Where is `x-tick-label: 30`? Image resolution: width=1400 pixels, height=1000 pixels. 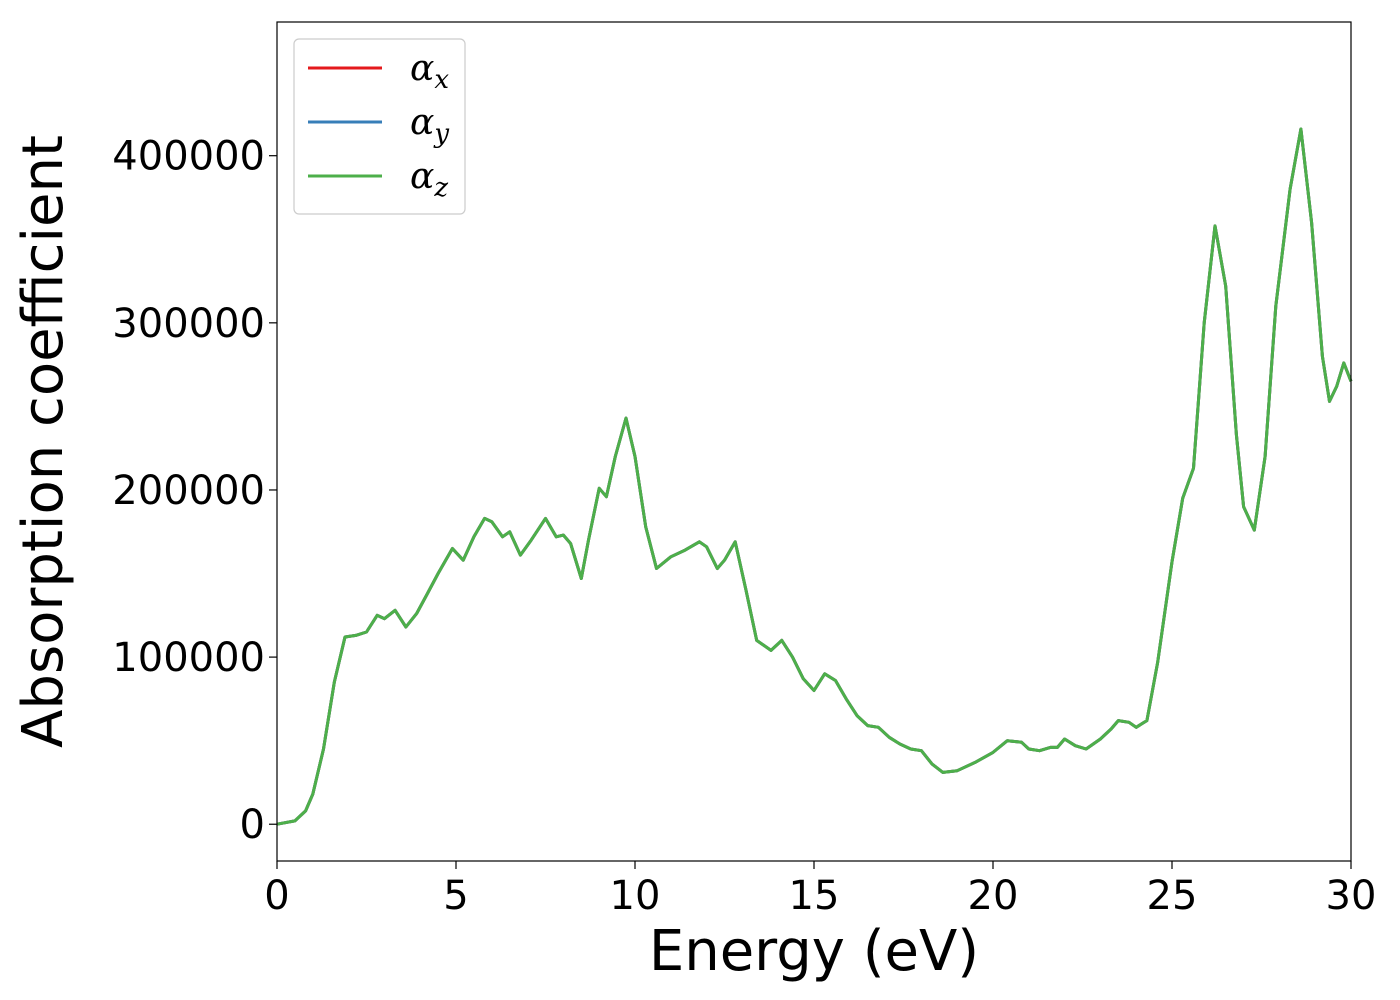 x-tick-label: 30 is located at coordinates (1351, 896).